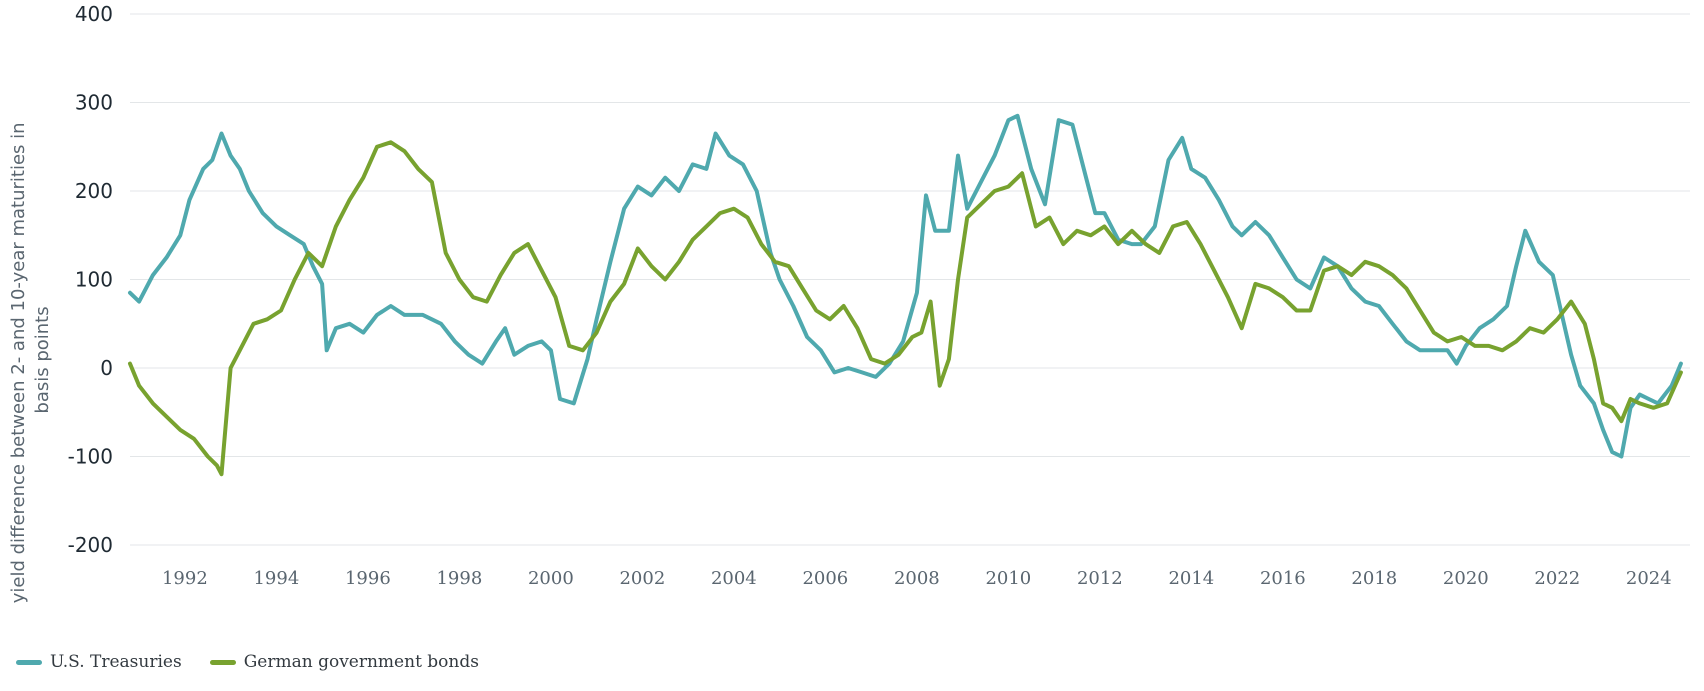 The image size is (1704, 691). I want to click on legend-label-german-bonds: German government bonds, so click(361, 662).